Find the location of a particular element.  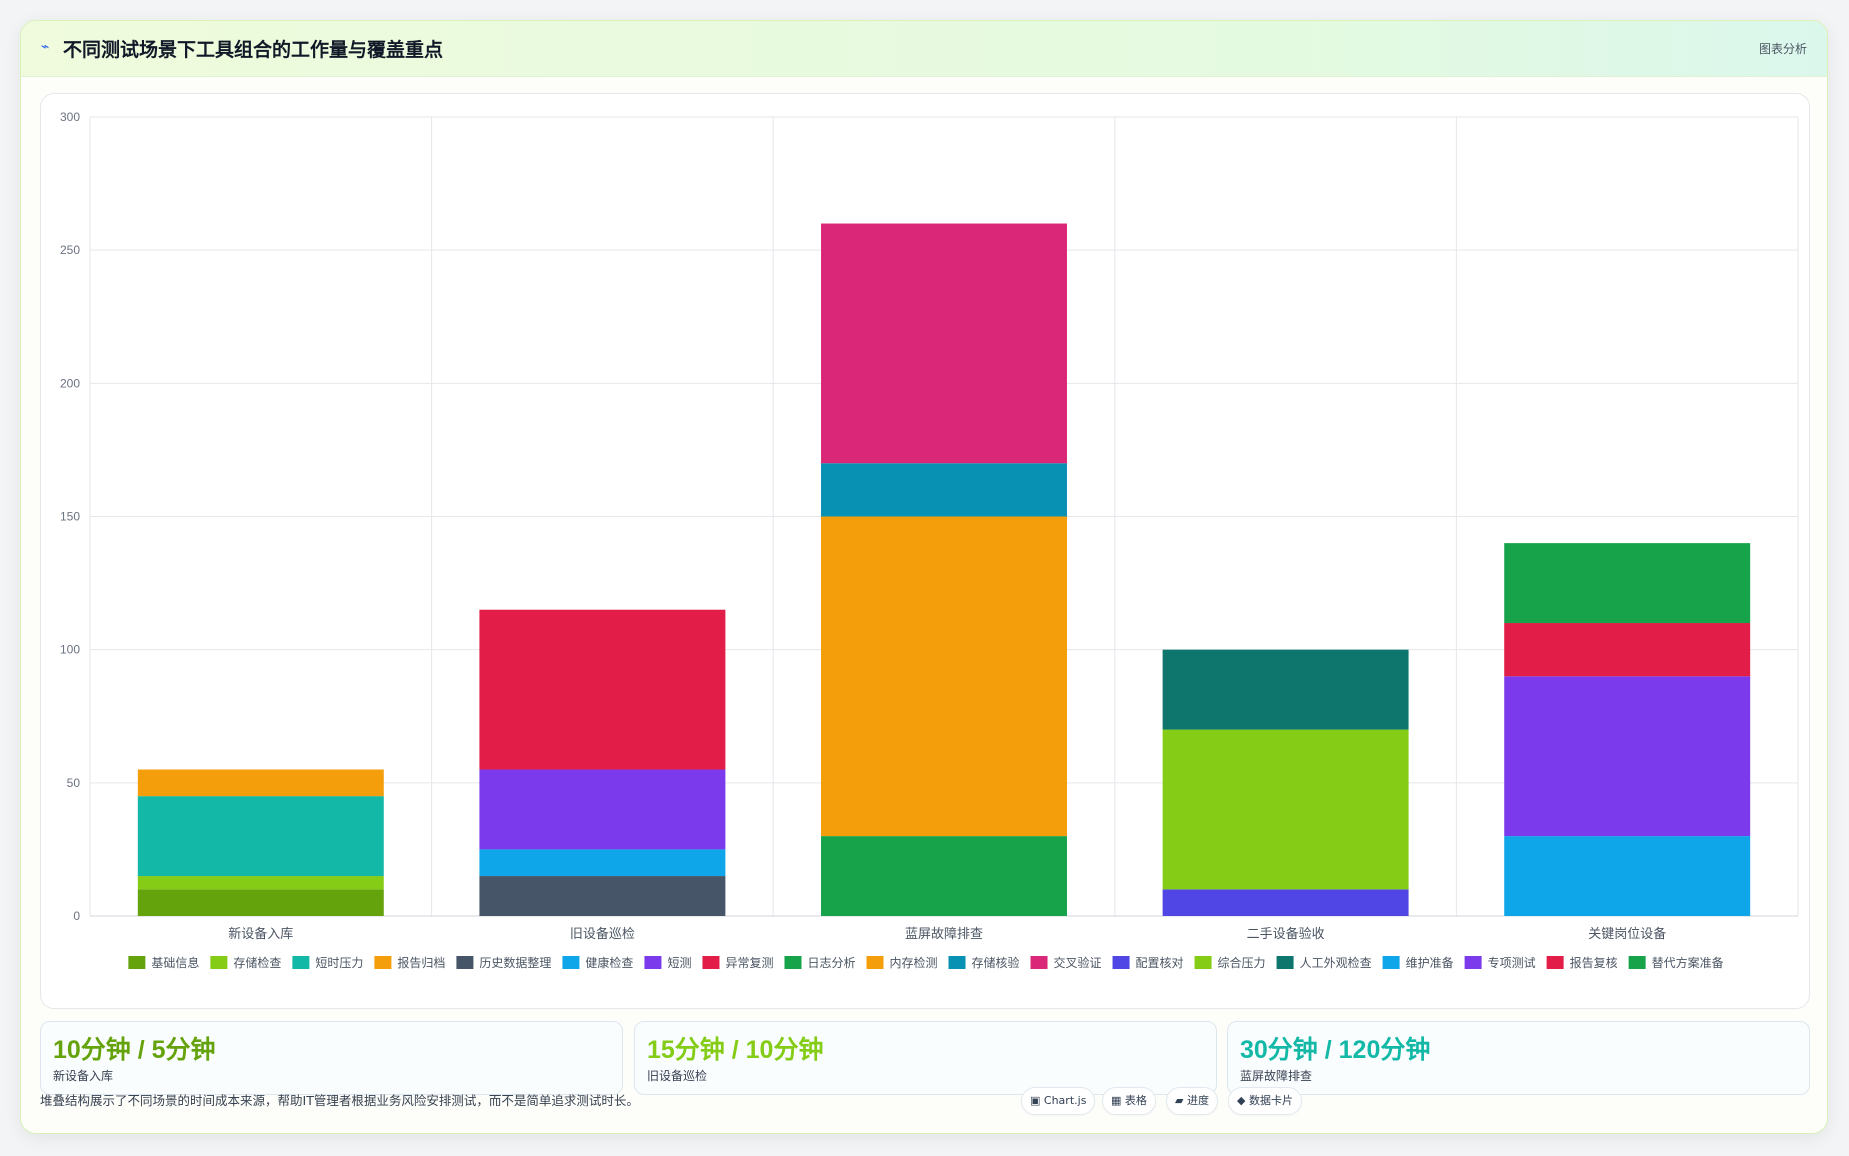

legend-label: 历史数据整理 is located at coordinates (515, 962).